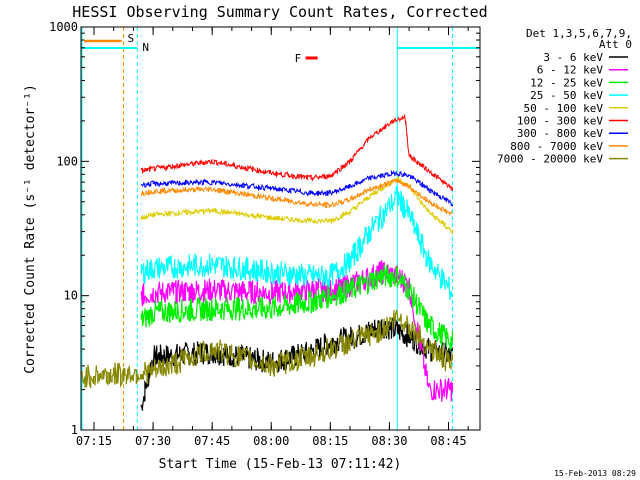 The width and height of the screenshot is (640, 480). Describe the element at coordinates (296, 308) in the screenshot. I see `series-3-line` at that location.